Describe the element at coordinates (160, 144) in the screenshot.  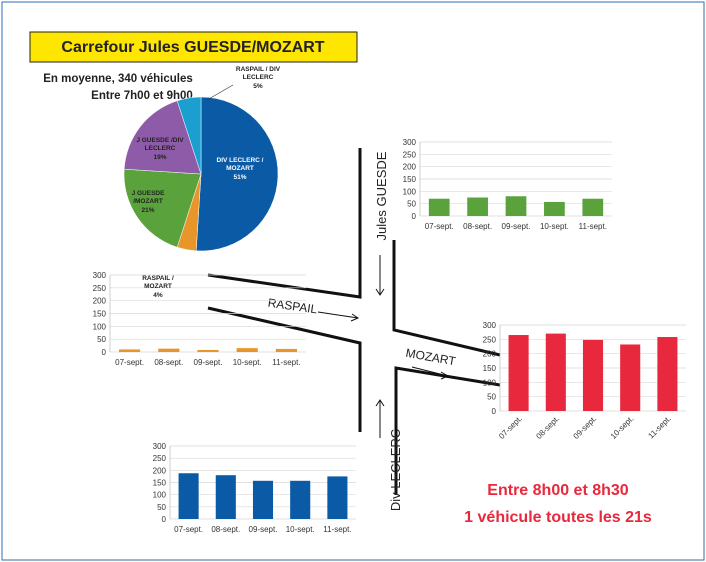
I see `slice-label: J GUESDE /DIV LECLERC` at that location.